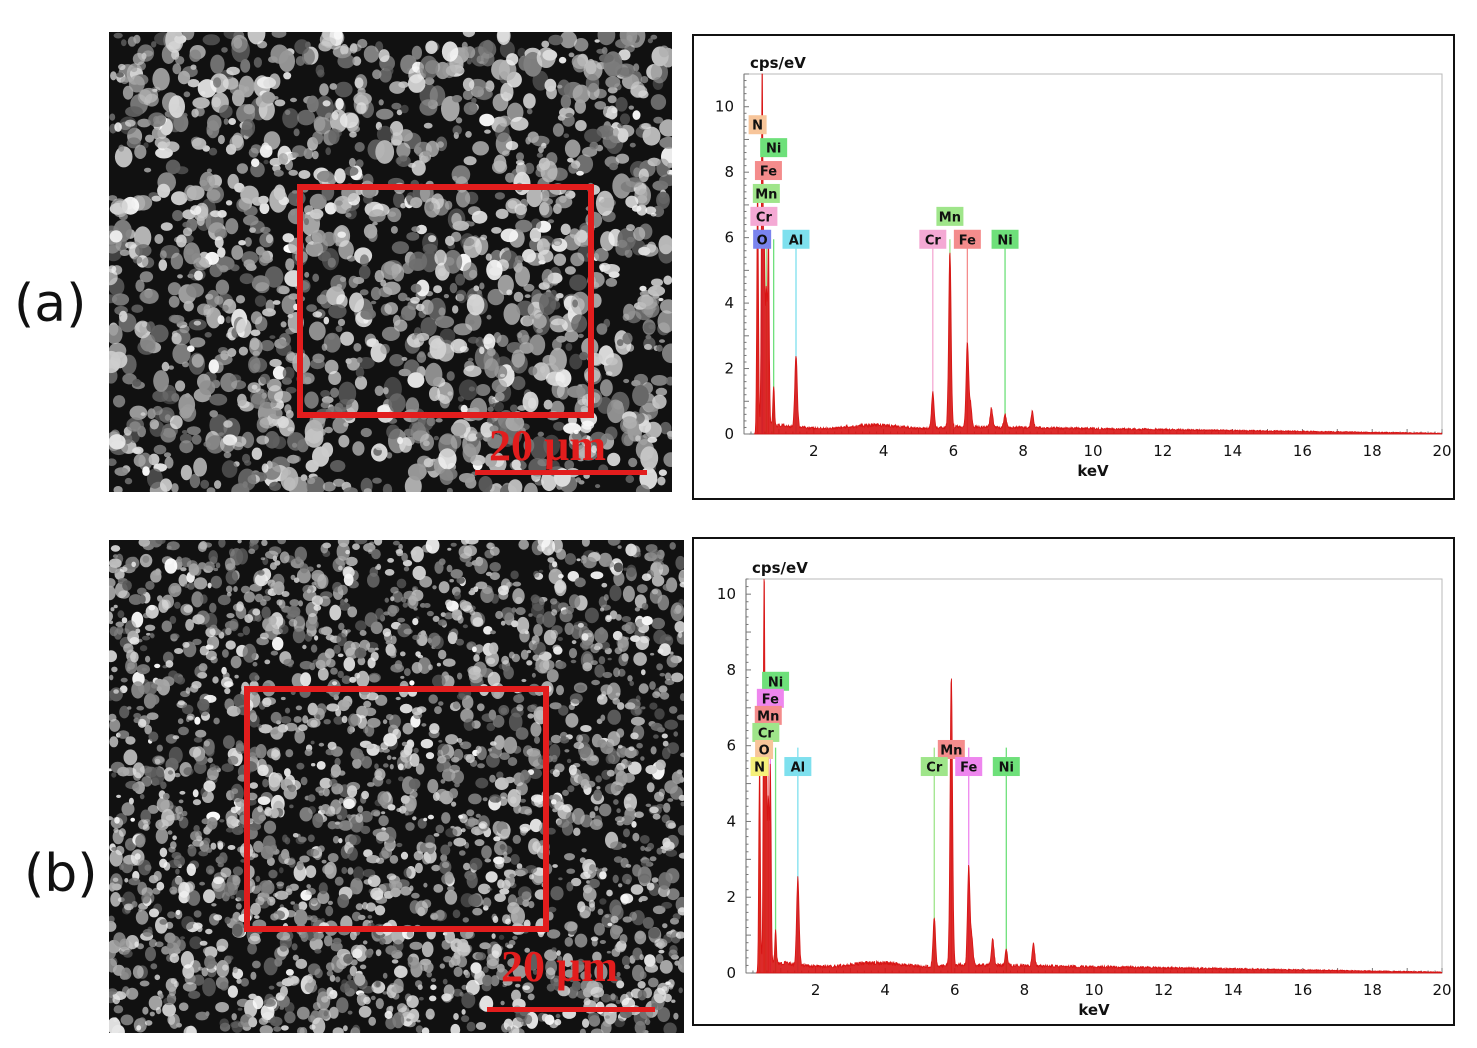 This screenshot has width=1477, height=1048. Describe the element at coordinates (1092, 451) in the screenshot. I see `x-tick-label: 10` at that location.